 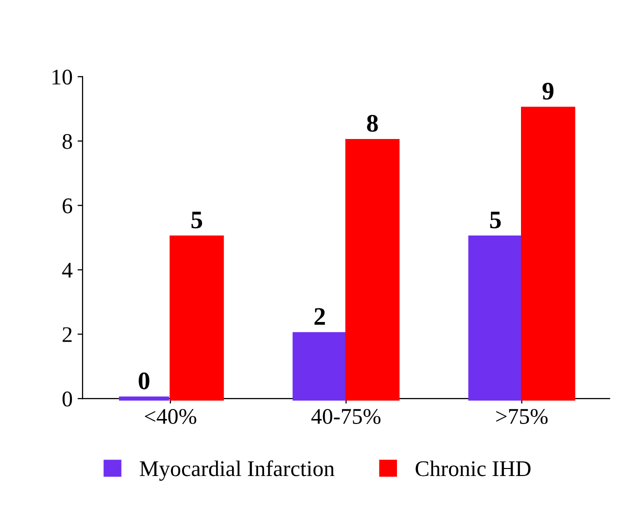 I want to click on x-tick-label: 40-75%, so click(x=345, y=416).